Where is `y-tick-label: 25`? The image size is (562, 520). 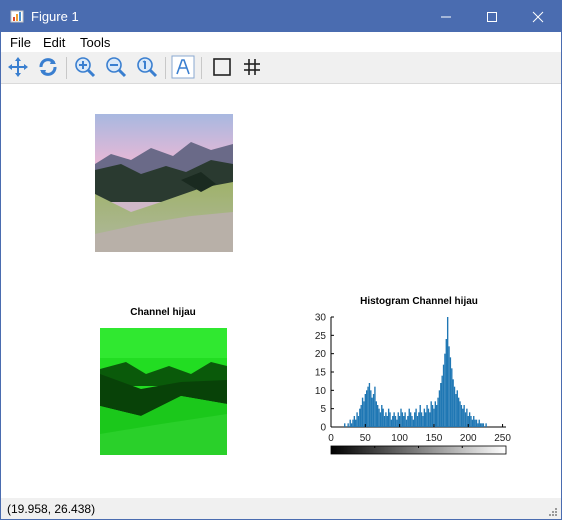
y-tick-label: 25 is located at coordinates (321, 336).